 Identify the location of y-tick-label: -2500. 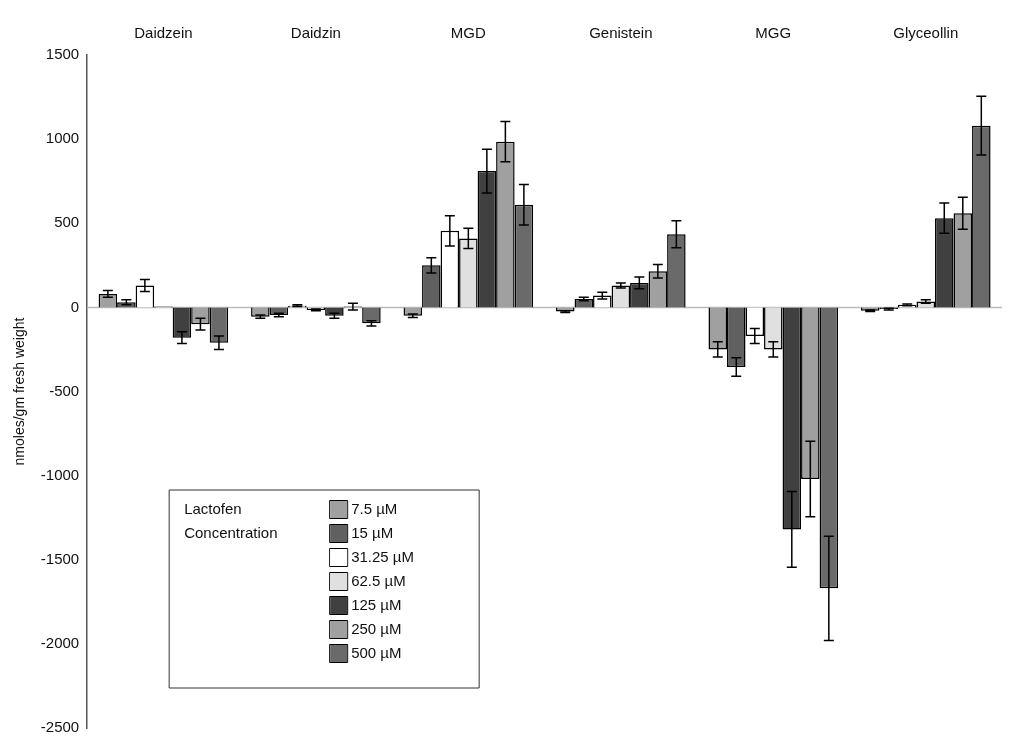
(60, 727).